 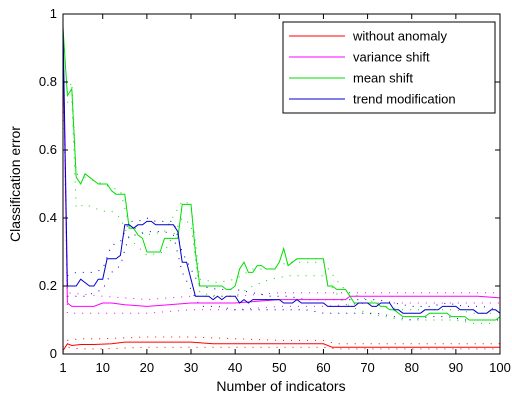 What do you see at coordinates (235, 367) in the screenshot?
I see `x-tick-label: 40` at bounding box center [235, 367].